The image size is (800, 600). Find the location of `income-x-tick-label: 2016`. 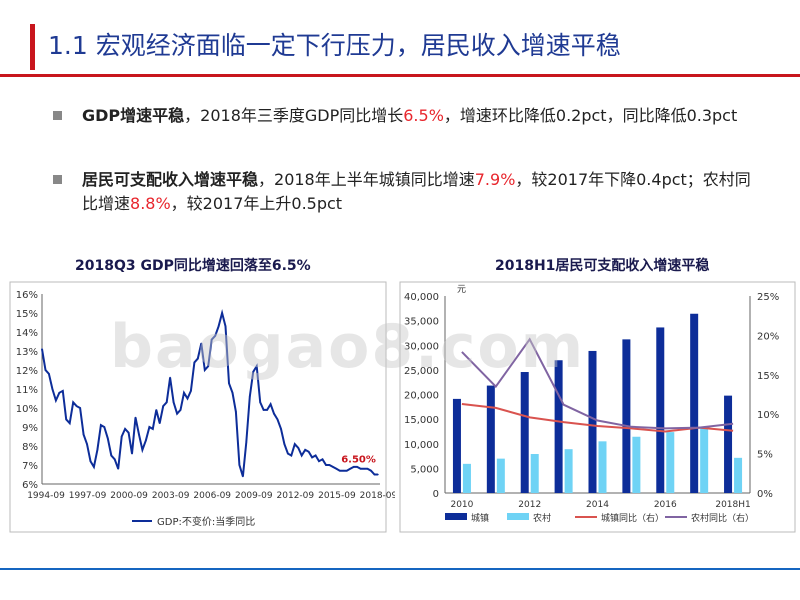

income-x-tick-label: 2016 is located at coordinates (665, 505).